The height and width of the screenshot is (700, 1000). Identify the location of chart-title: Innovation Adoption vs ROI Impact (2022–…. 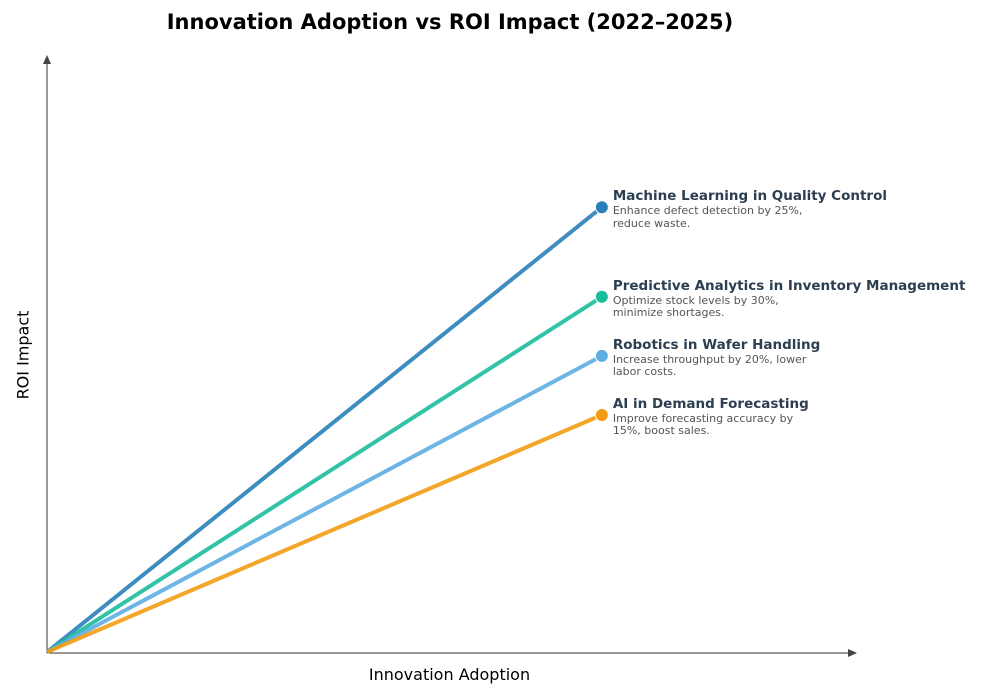
(450, 22).